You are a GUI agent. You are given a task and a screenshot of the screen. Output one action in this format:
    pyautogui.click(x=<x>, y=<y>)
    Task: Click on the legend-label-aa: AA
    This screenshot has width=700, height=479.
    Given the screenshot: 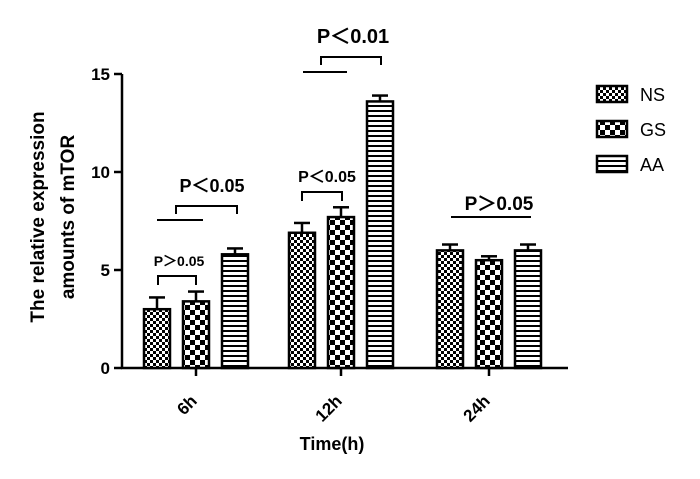 What is the action you would take?
    pyautogui.click(x=652, y=165)
    